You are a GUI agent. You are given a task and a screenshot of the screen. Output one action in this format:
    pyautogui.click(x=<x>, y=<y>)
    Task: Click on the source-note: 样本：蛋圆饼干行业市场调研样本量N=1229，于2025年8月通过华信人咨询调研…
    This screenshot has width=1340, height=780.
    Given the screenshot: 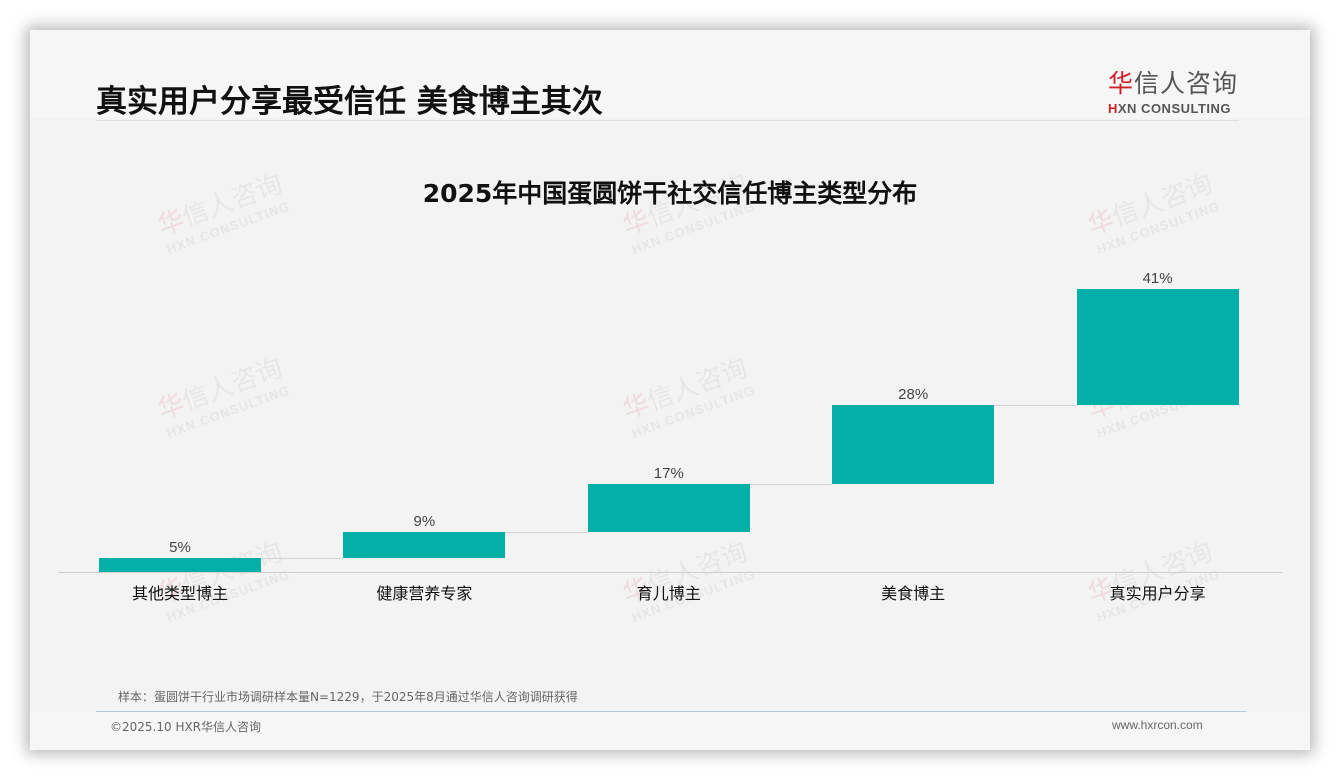 What is the action you would take?
    pyautogui.click(x=348, y=697)
    